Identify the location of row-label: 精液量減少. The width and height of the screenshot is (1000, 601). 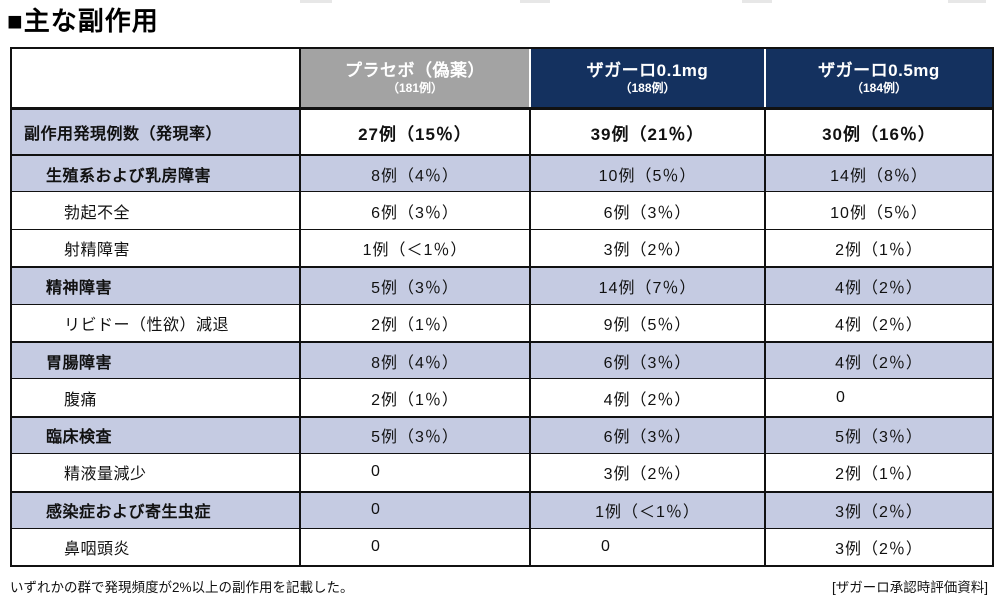
(105, 475).